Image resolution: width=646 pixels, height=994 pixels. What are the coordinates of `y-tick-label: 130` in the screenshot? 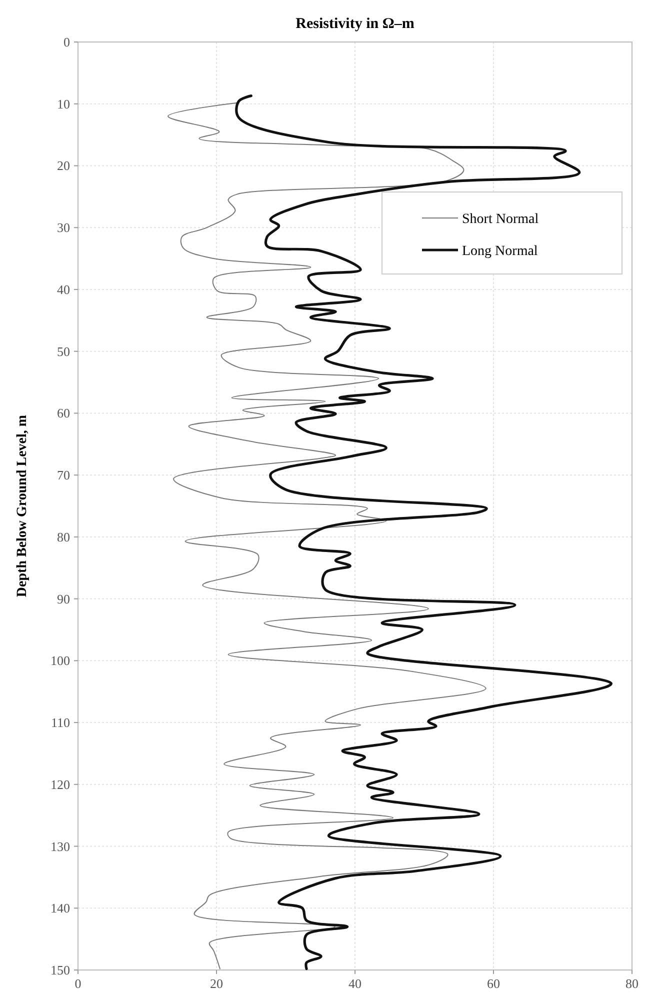 It's located at (60, 846).